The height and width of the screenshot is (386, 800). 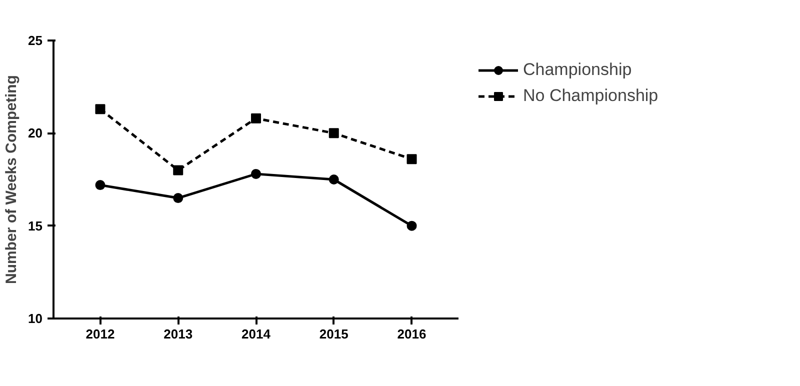 I want to click on y-tick-label: 10, so click(x=35, y=318).